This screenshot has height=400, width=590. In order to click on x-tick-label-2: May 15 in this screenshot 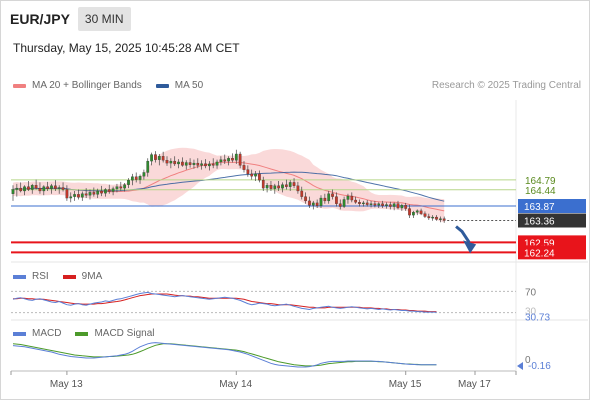, I will do `click(405, 384)`.